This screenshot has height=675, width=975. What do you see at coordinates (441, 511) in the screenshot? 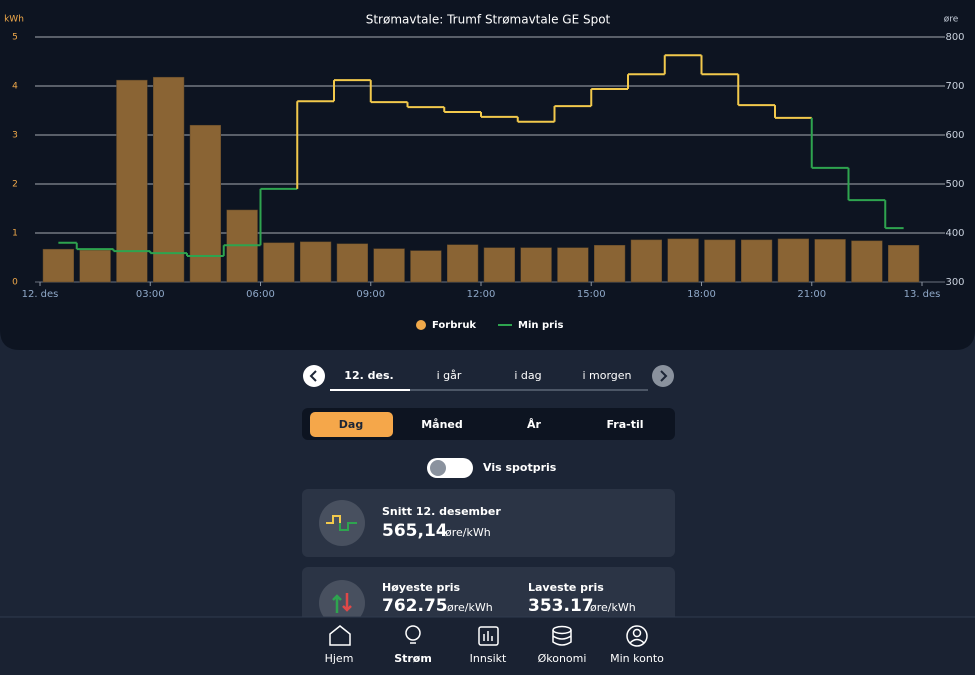
I see `card-title: Snitt 12. desember` at bounding box center [441, 511].